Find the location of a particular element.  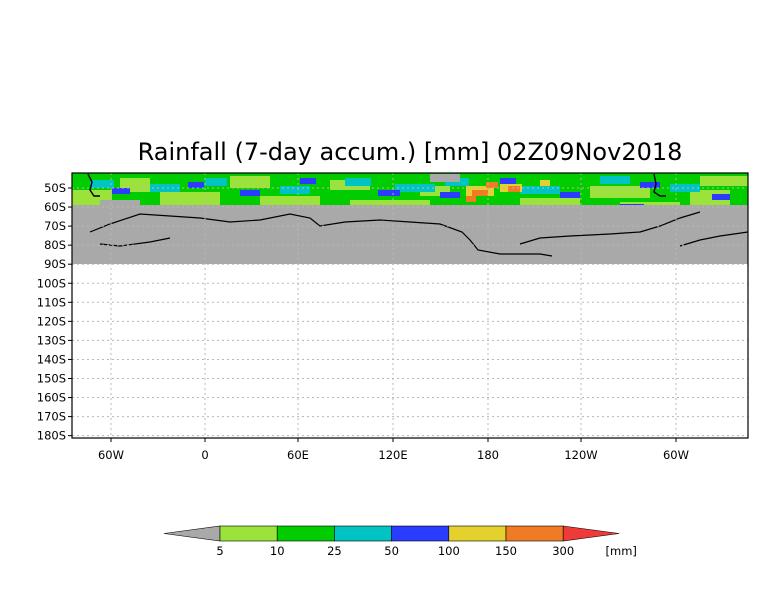

lon-label: 180 is located at coordinates (488, 455).